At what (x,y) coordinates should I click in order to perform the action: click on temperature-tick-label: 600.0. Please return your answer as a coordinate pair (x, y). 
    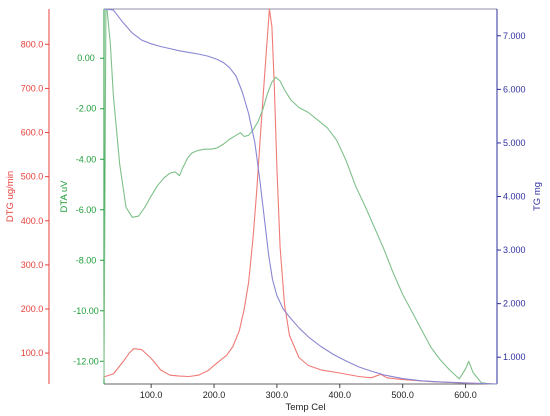
    Looking at the image, I should click on (465, 395).